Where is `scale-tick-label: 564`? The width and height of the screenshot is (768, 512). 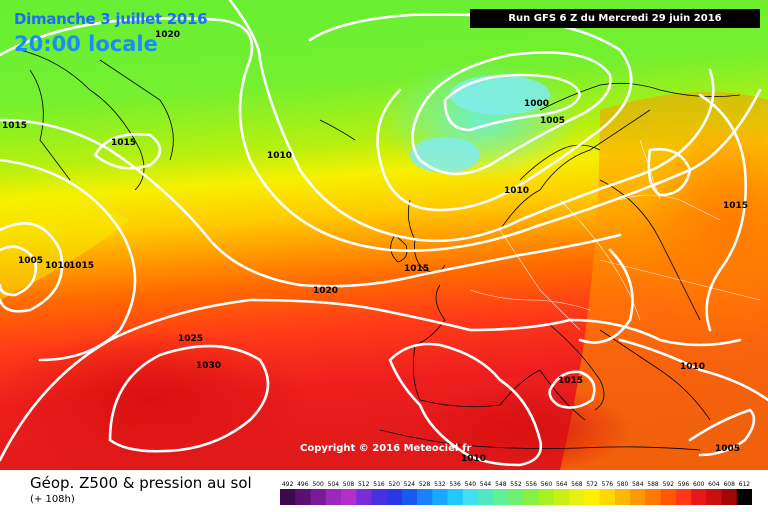
scale-tick-label: 564 is located at coordinates (562, 484).